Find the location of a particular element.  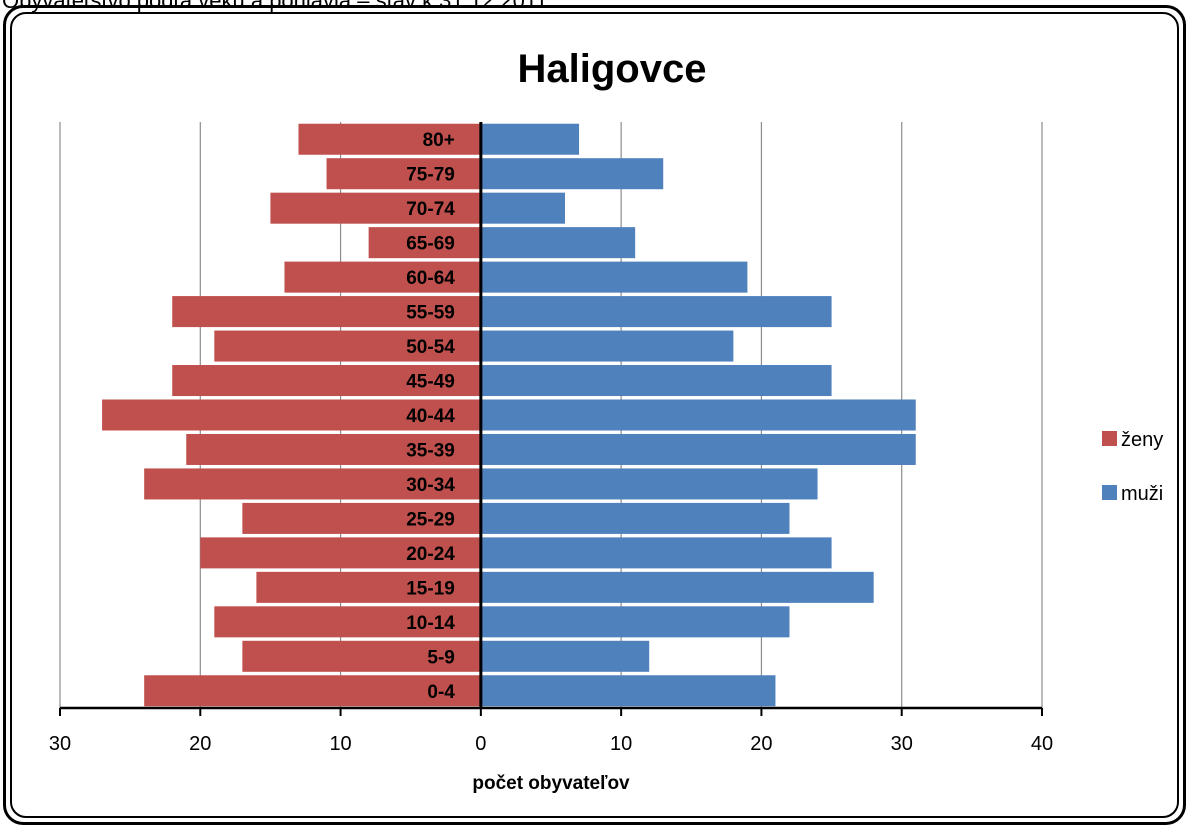

category-label: 75-79 is located at coordinates (430, 175).